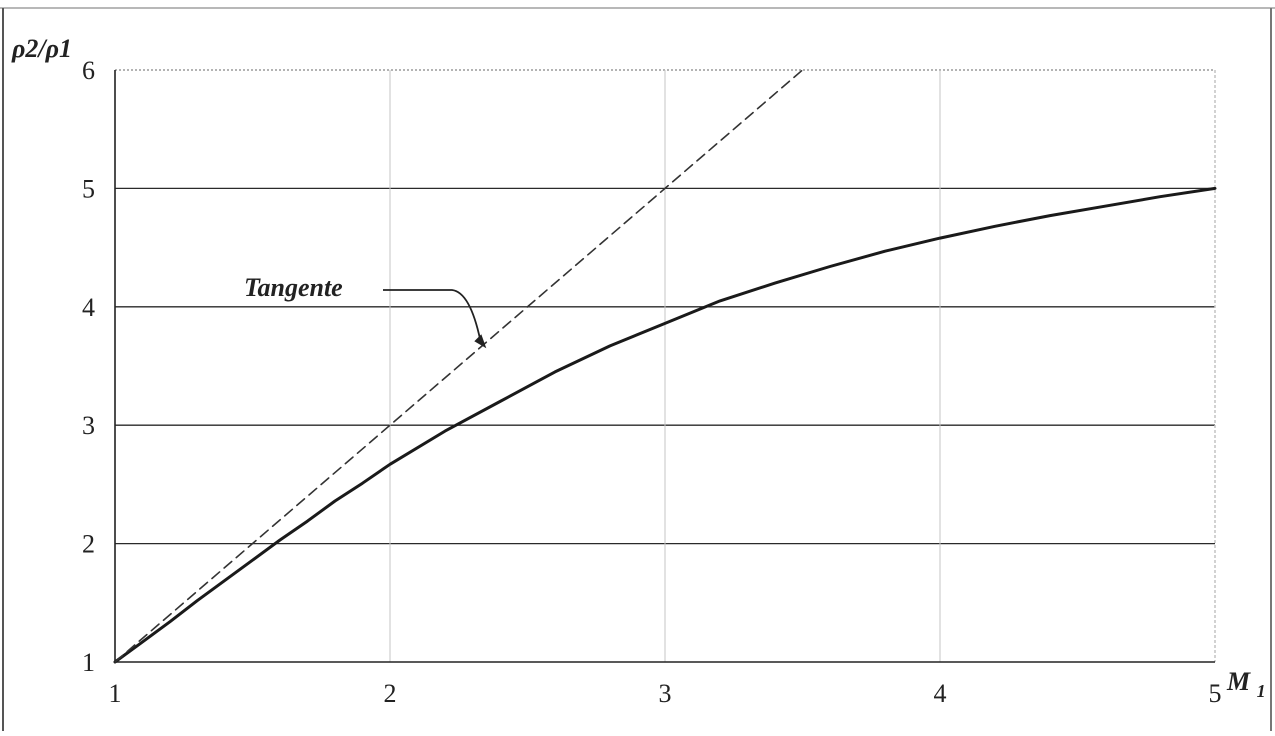 The image size is (1275, 736). Describe the element at coordinates (1261, 691) in the screenshot. I see `x-axis-title-subscript: 1` at that location.